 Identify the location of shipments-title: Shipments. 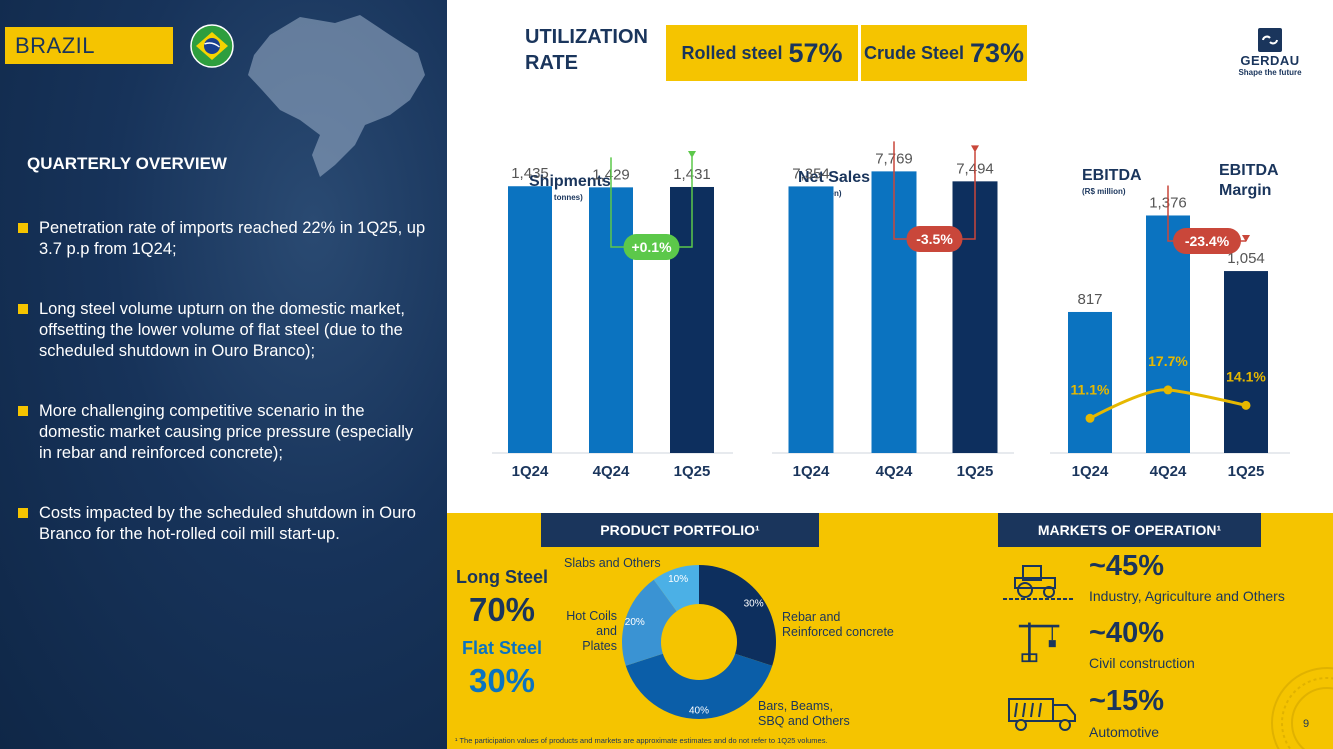
(570, 181).